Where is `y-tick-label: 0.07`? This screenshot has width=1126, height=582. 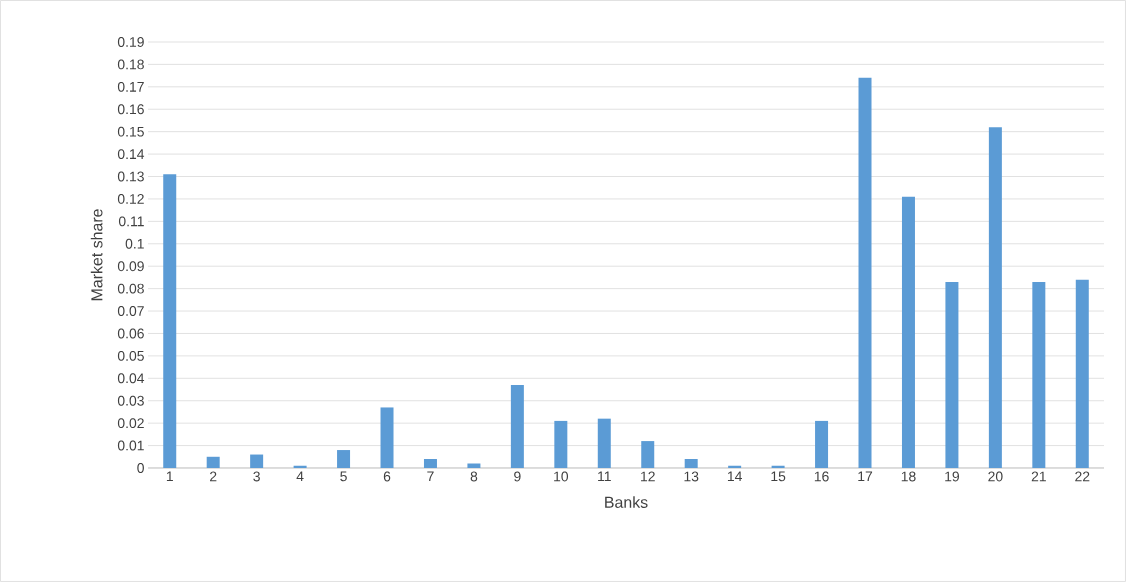 y-tick-label: 0.07 is located at coordinates (130, 311).